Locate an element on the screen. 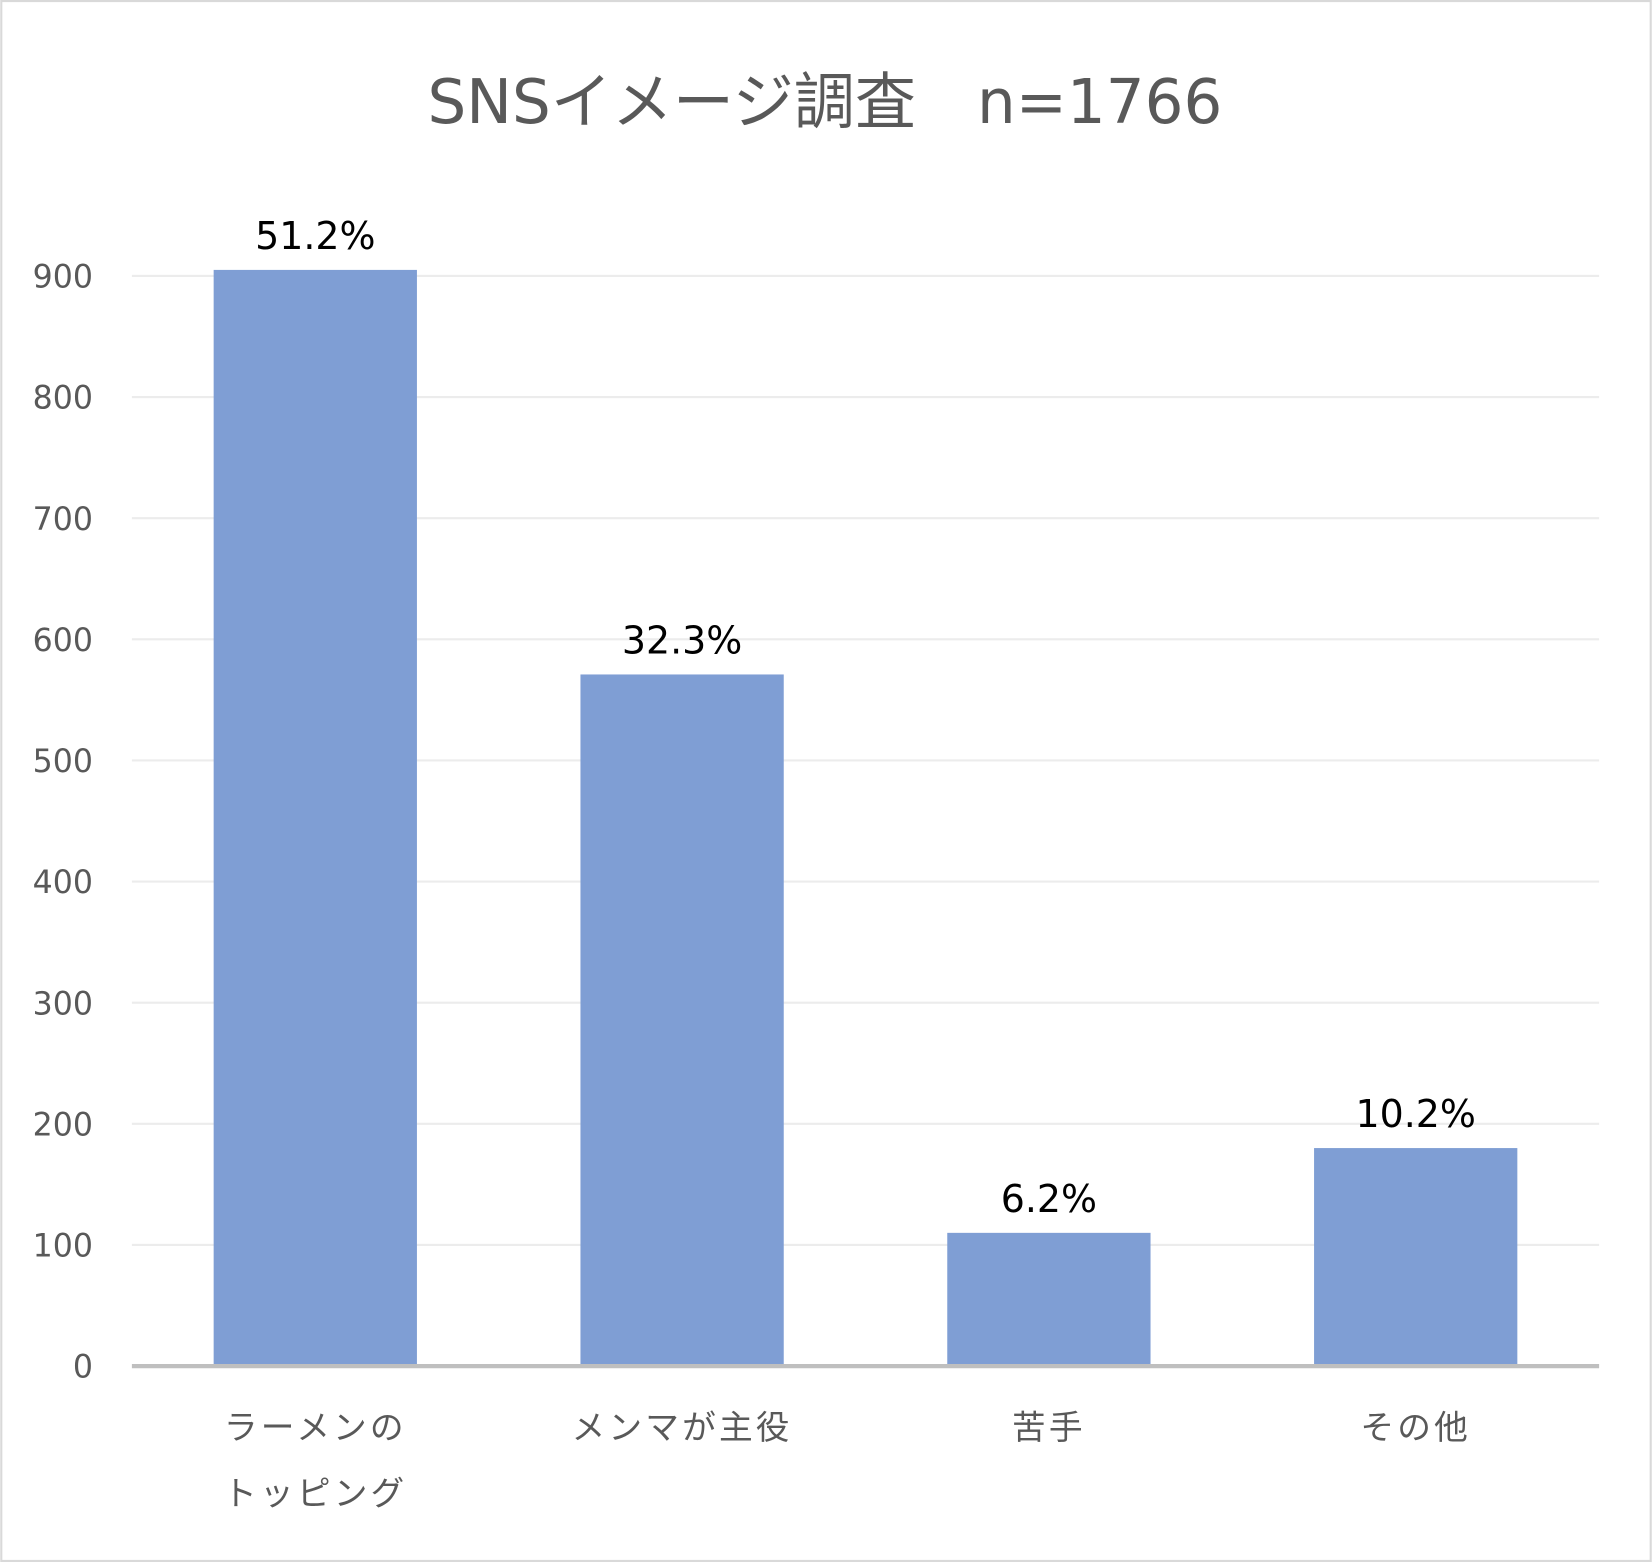 The height and width of the screenshot is (1562, 1652). y-tick-label: 200 is located at coordinates (63, 1125).